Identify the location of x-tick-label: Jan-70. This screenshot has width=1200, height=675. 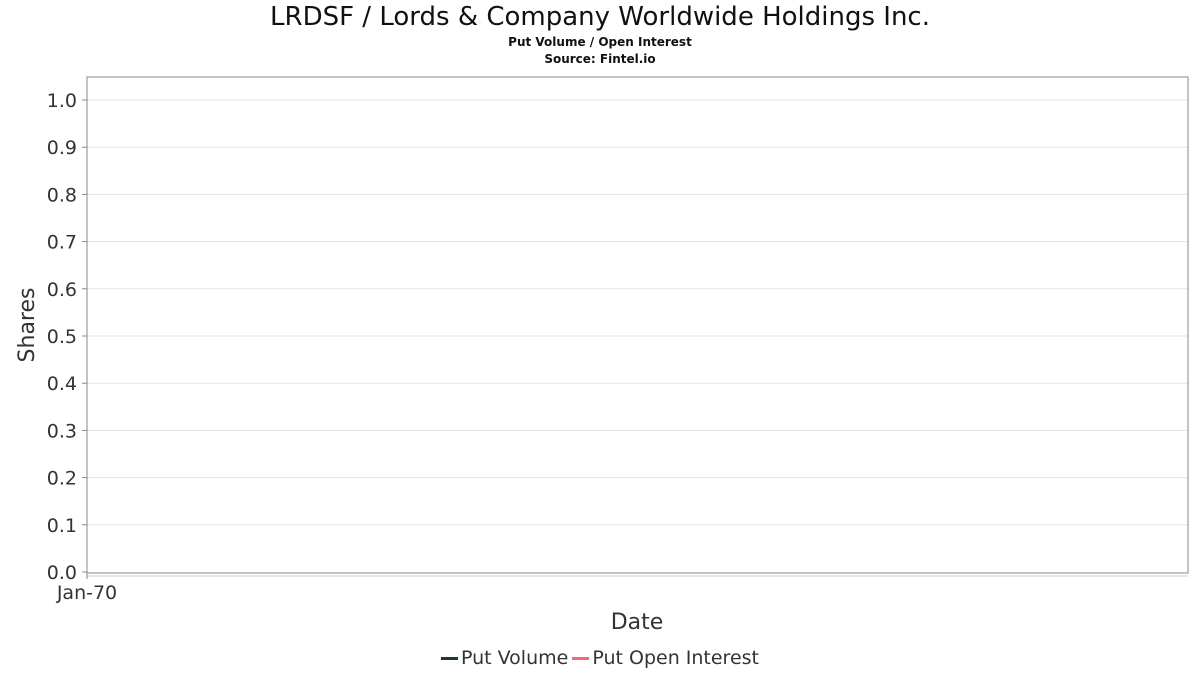
(86, 593).